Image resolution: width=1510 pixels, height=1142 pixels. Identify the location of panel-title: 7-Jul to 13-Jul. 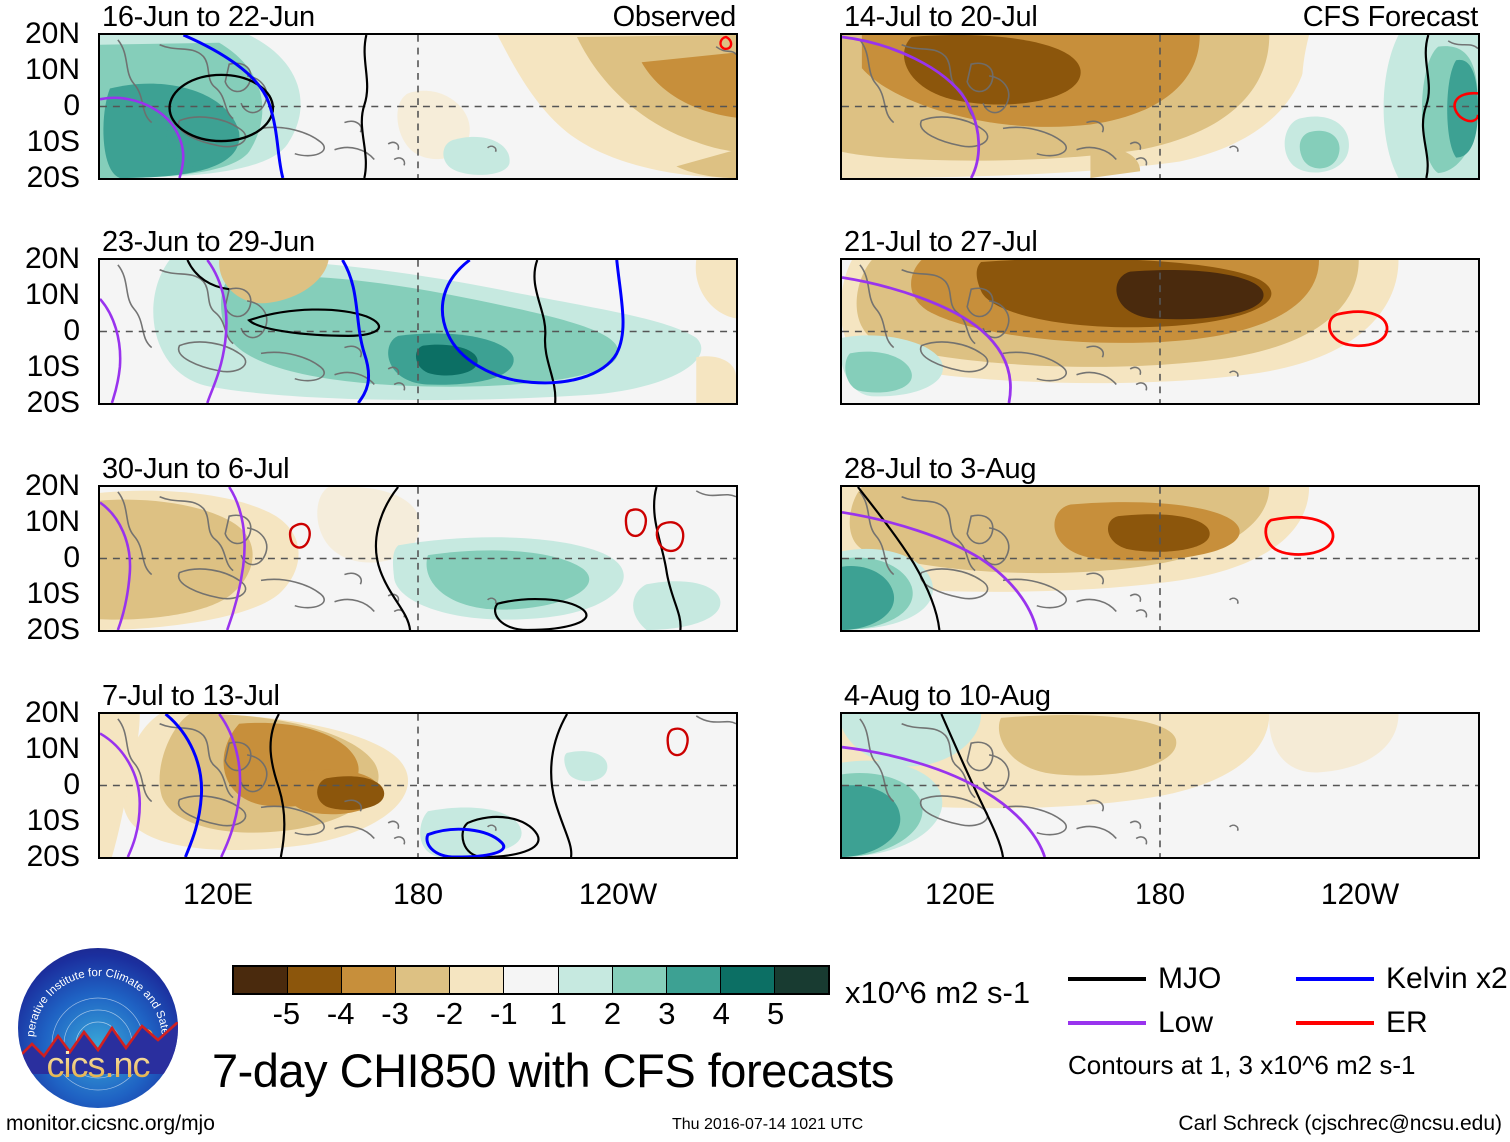
(191, 696).